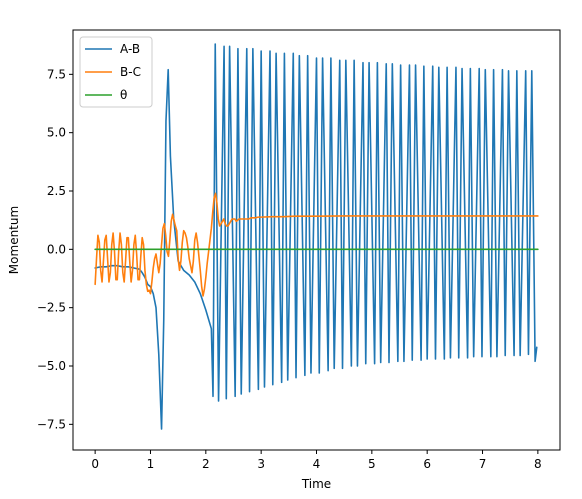 The image size is (582, 499). What do you see at coordinates (483, 464) in the screenshot?
I see `x-tick-label: 7` at bounding box center [483, 464].